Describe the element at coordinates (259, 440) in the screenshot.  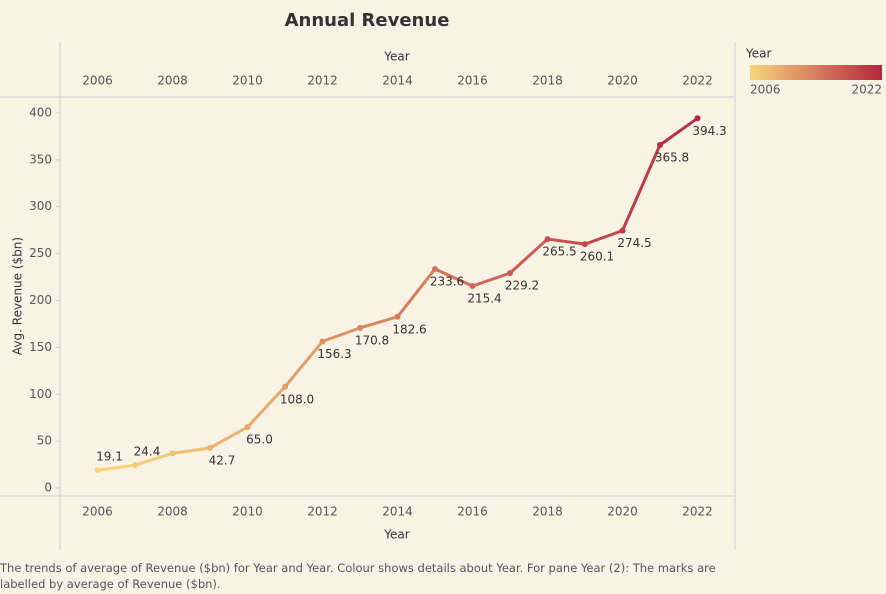
I see `data-label: 65.0` at that location.